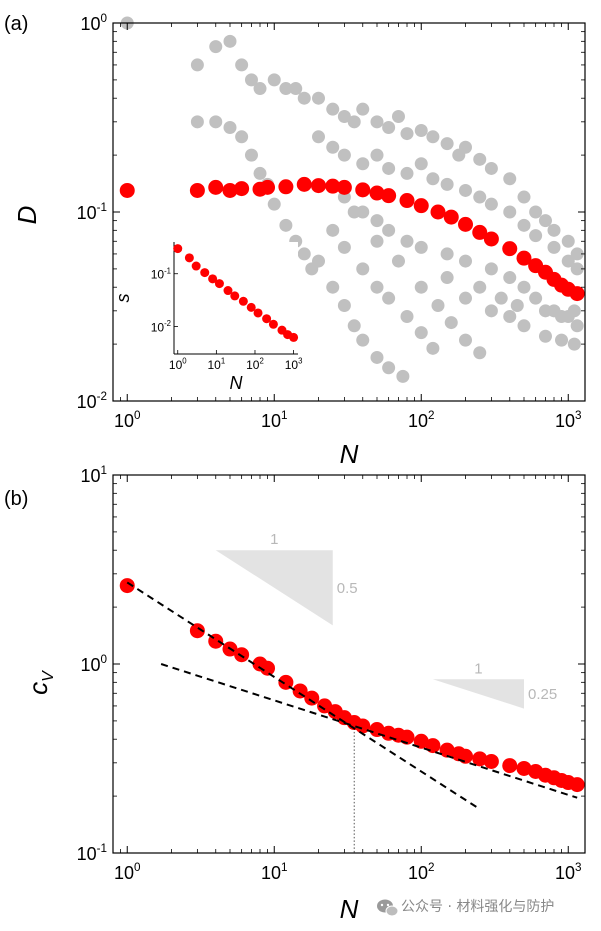 The image size is (601, 931). I want to click on slope-triangles: 1 0.5 1 0.25, so click(386, 620).